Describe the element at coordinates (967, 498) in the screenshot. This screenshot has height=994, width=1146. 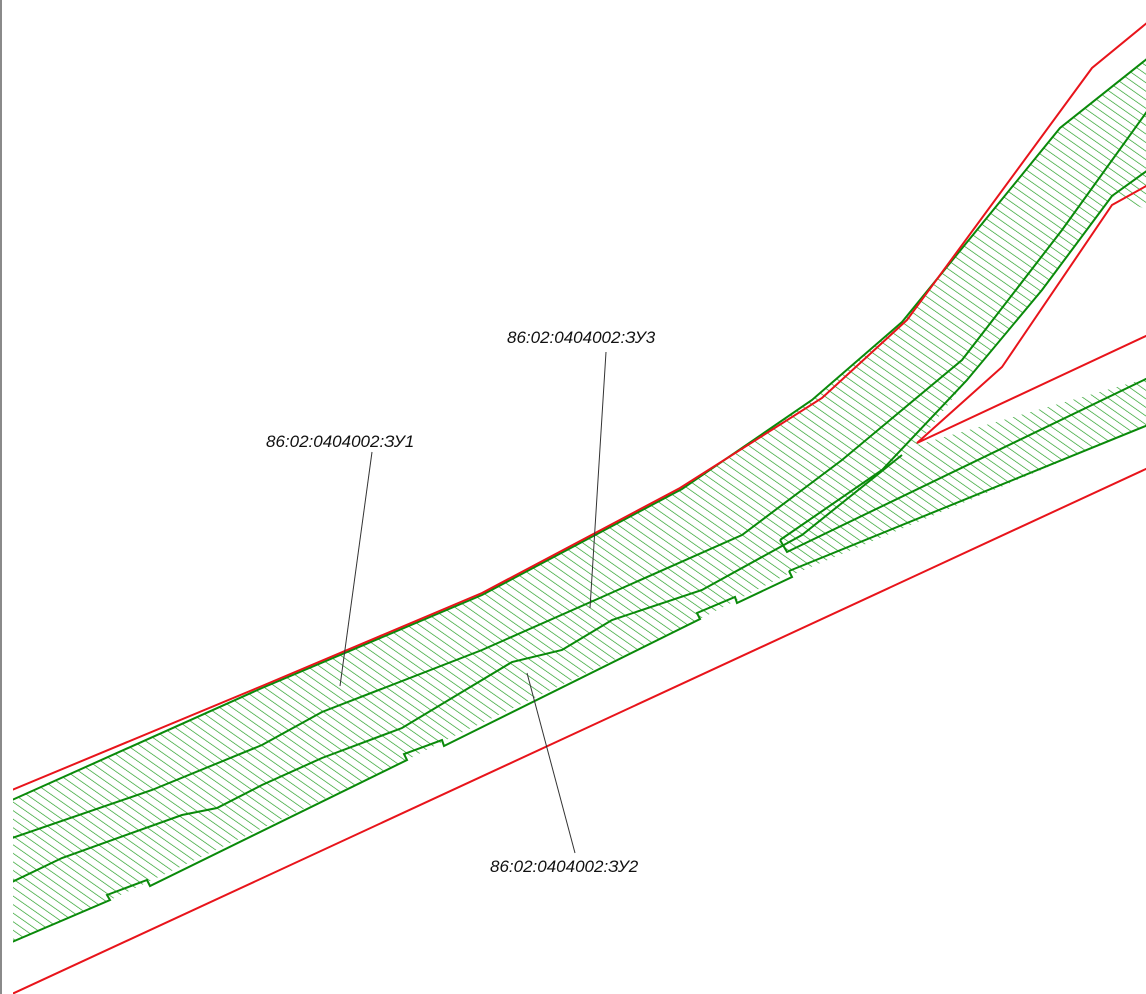
I see `parcel-outline-branch-lower` at that location.